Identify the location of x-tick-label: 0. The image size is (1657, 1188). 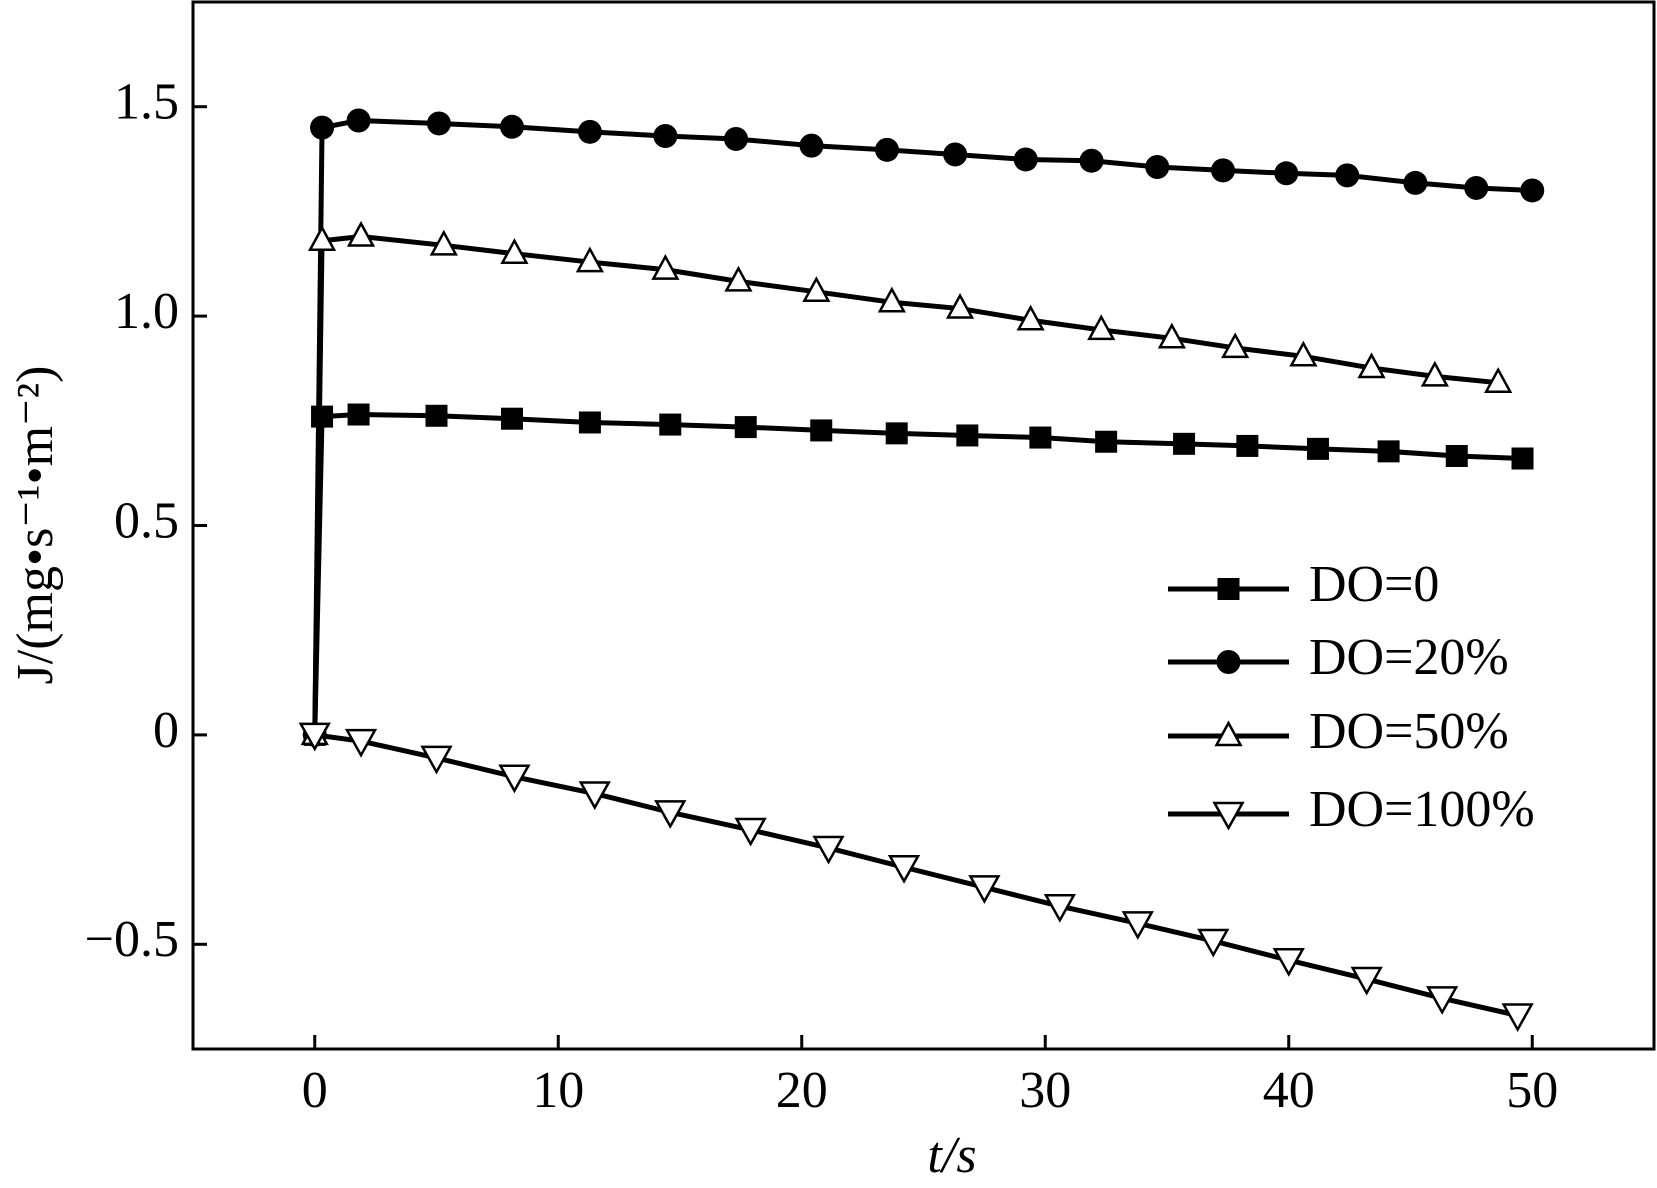
(315, 1090).